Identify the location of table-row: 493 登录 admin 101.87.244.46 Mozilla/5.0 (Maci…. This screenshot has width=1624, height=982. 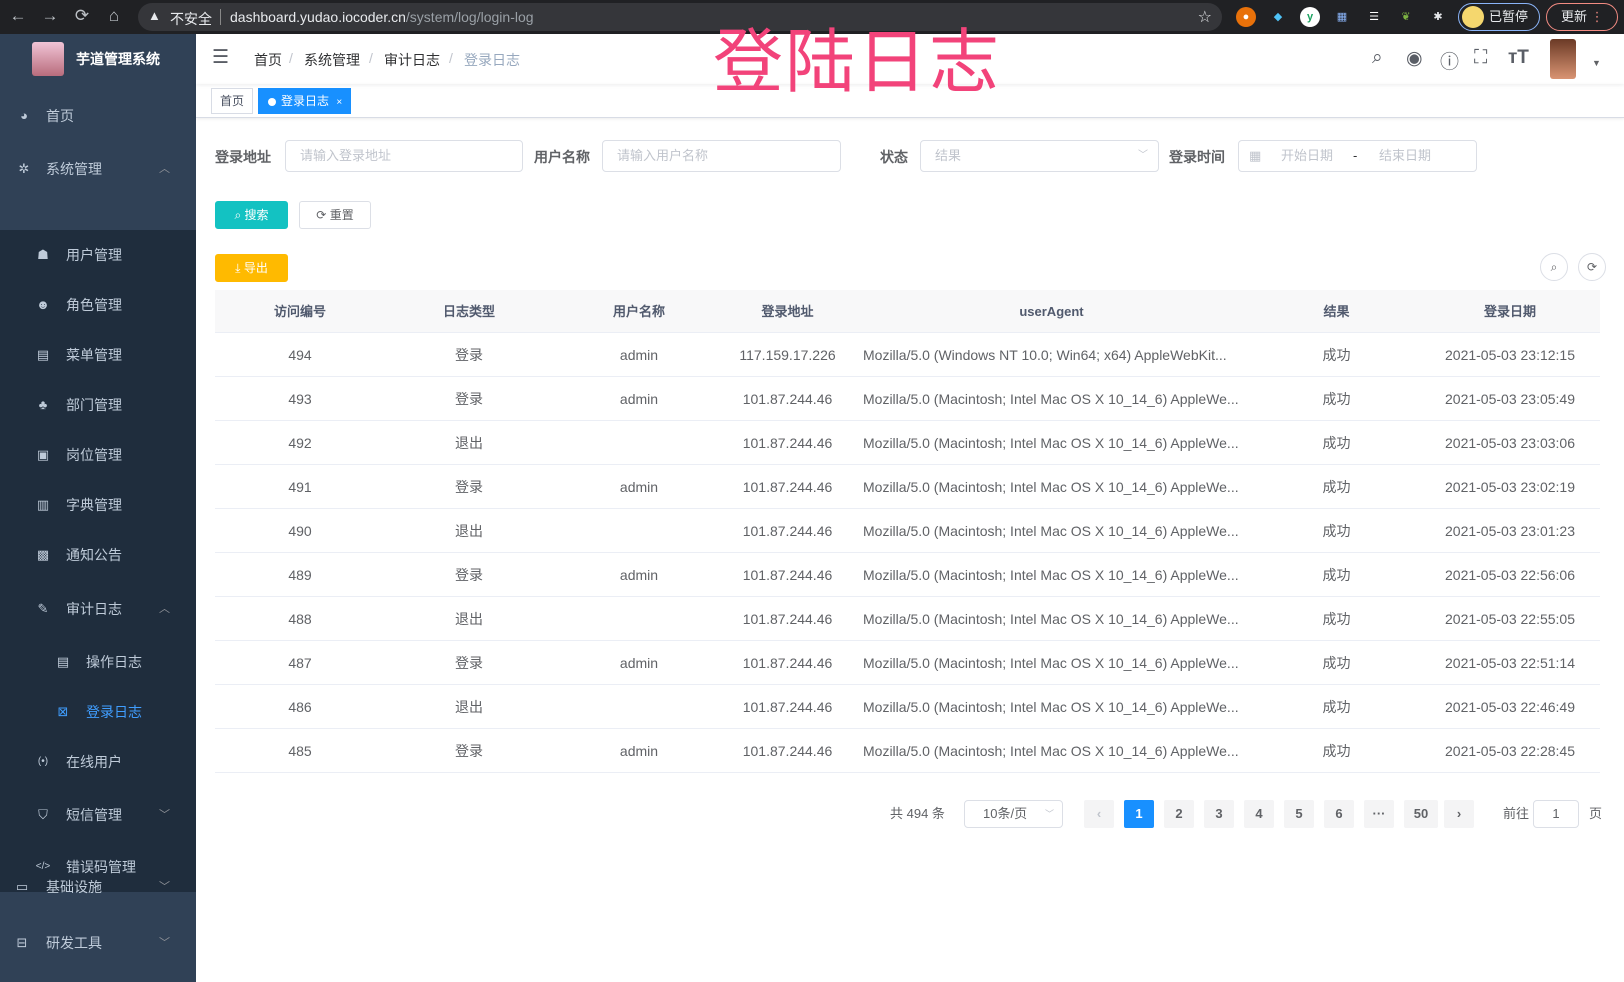
(907, 399).